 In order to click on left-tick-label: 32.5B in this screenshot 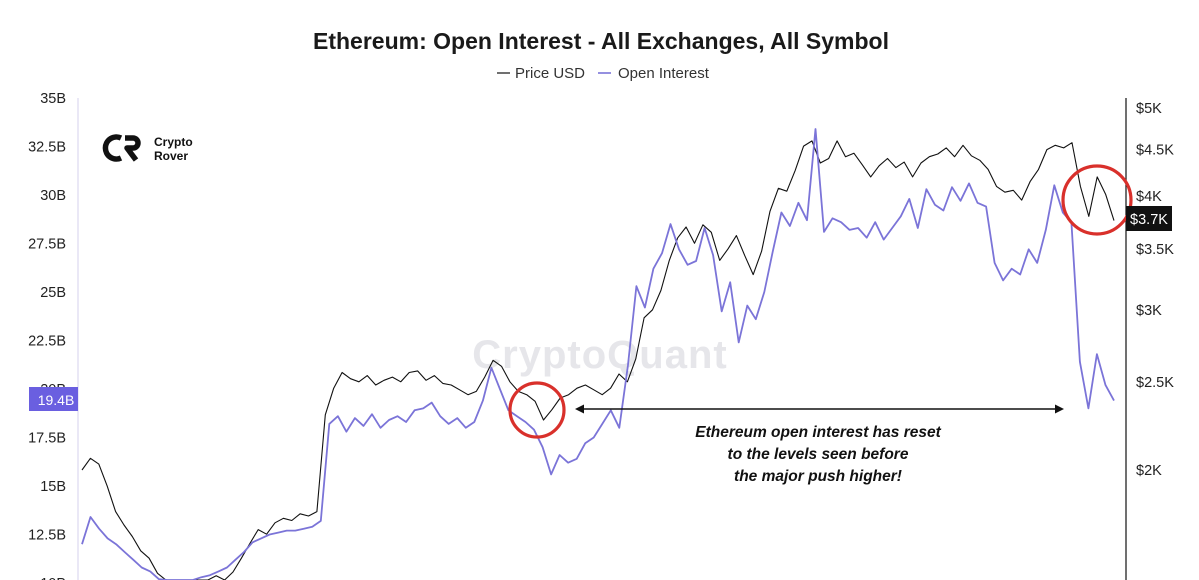, I will do `click(47, 148)`.